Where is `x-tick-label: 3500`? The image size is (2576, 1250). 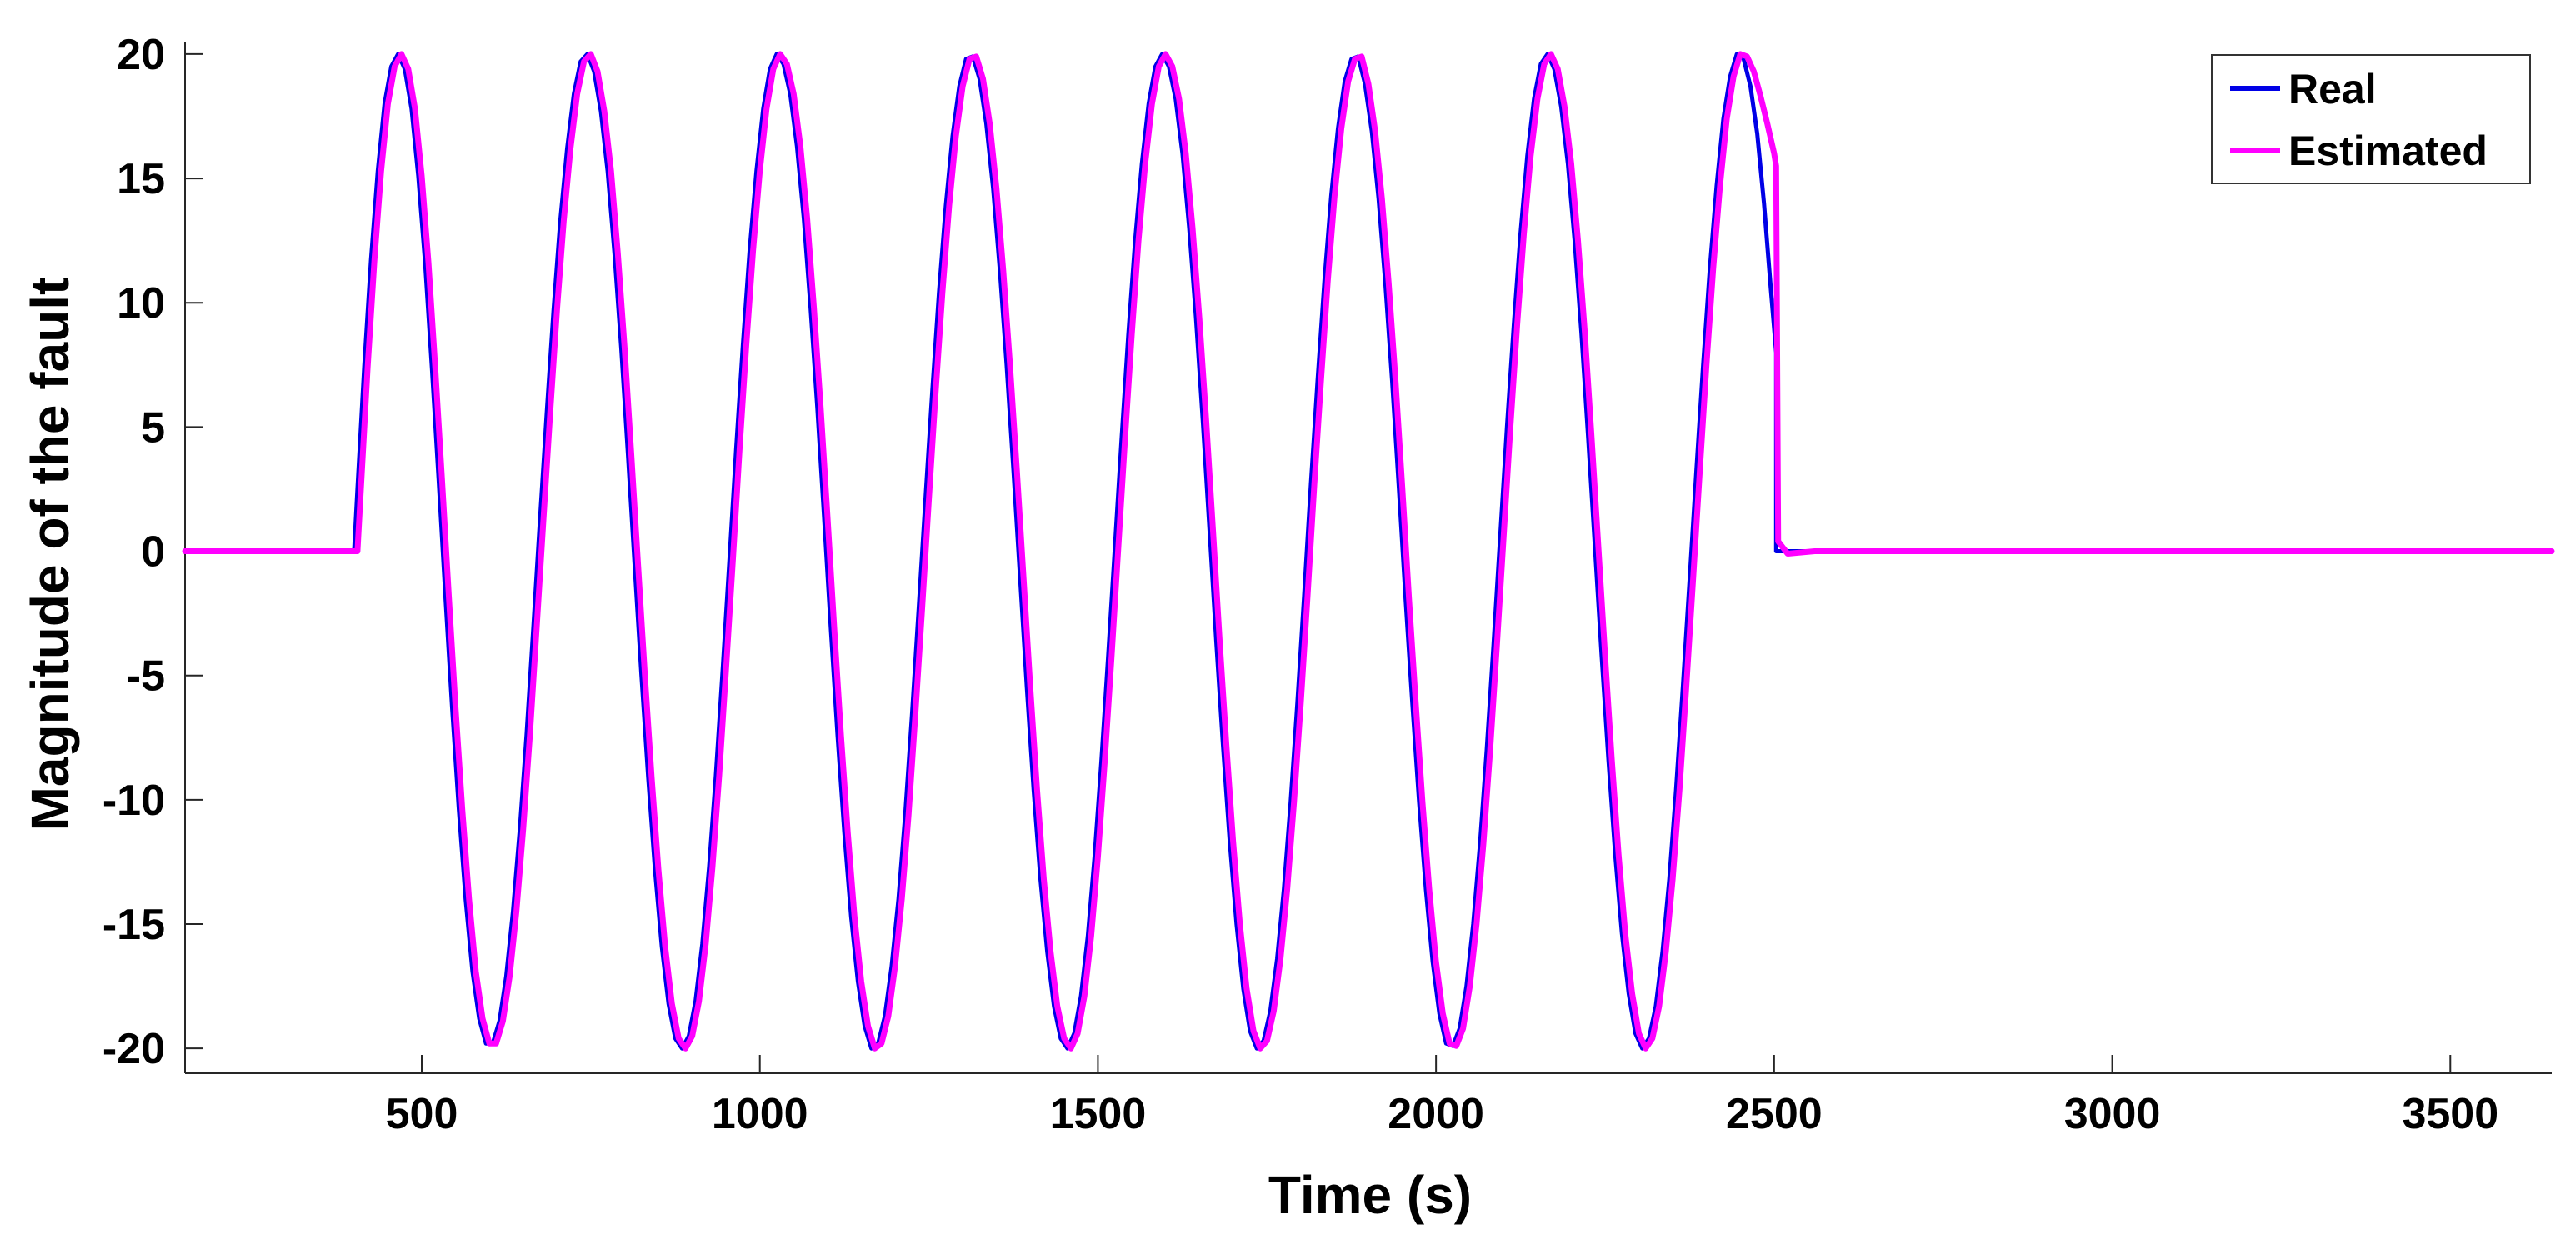 x-tick-label: 3500 is located at coordinates (2450, 1114).